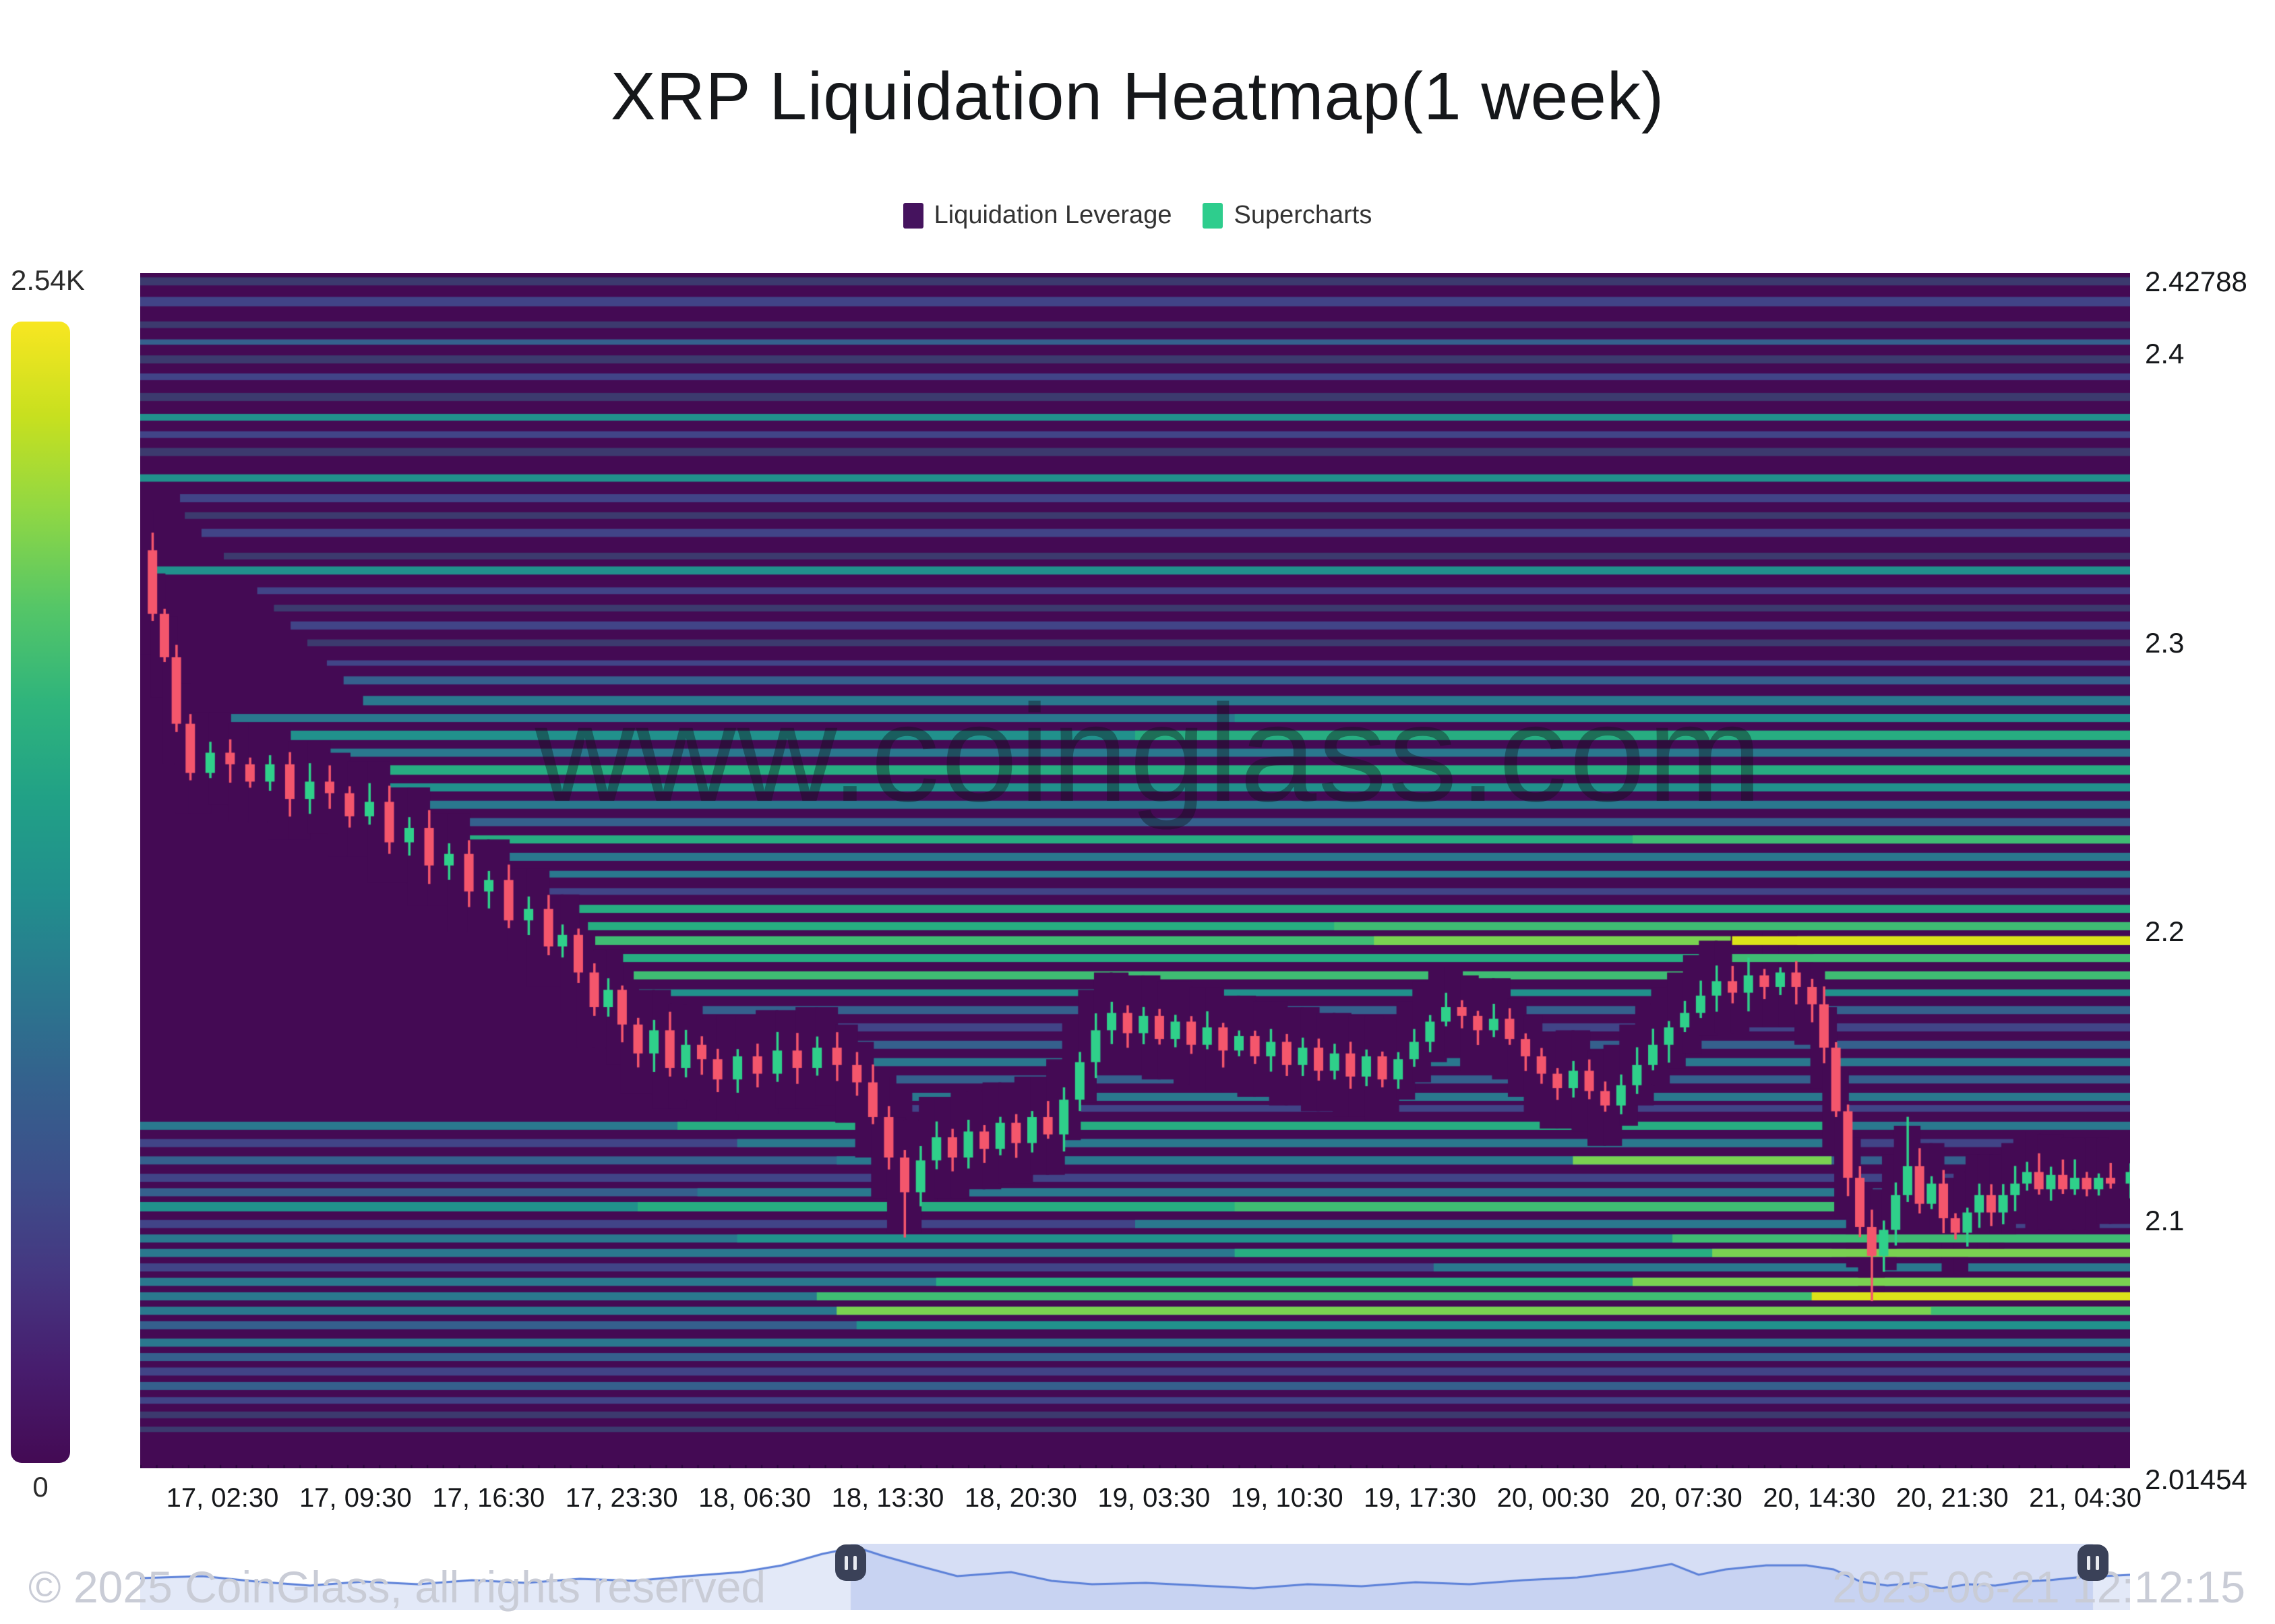 This screenshot has height=1624, width=2275. I want to click on time-axis-label: 18, 20:30, so click(1020, 1498).